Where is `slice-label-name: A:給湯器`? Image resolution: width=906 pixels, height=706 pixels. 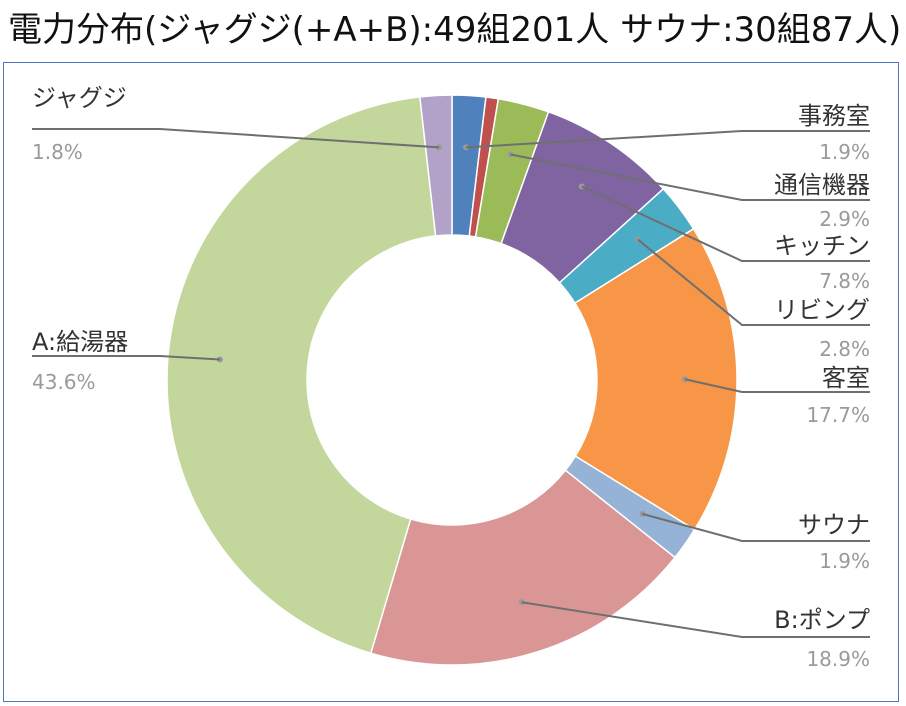
slice-label-name: A:給湯器 is located at coordinates (80, 342).